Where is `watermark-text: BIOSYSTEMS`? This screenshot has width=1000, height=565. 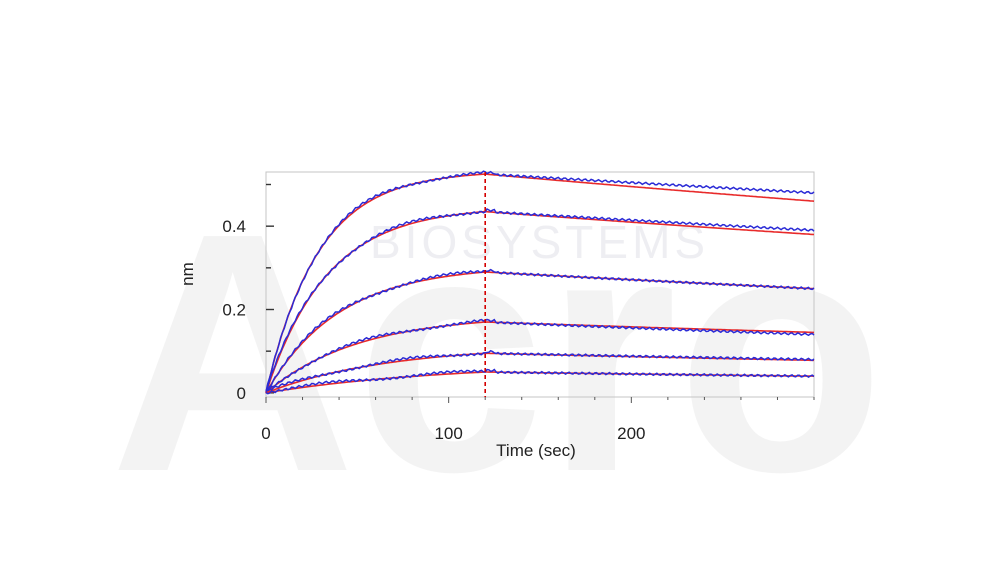
watermark-text: BIOSYSTEMS is located at coordinates (539, 242).